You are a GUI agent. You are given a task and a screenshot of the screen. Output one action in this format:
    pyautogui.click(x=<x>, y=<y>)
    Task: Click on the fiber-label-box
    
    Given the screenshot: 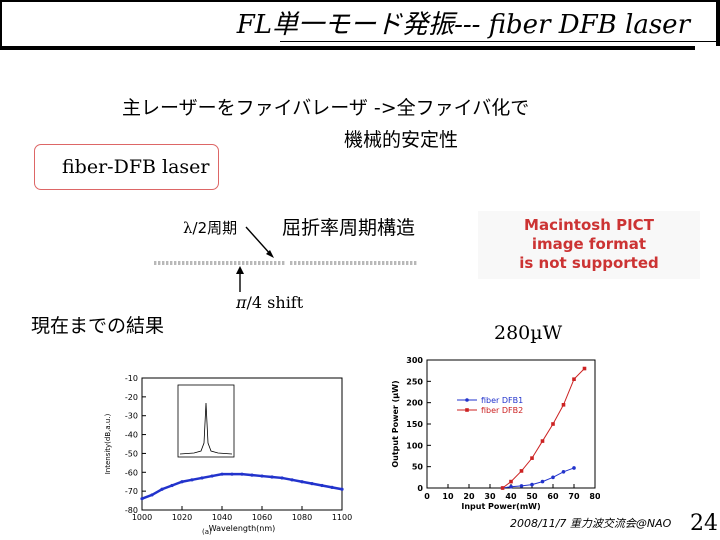 What is the action you would take?
    pyautogui.click(x=126, y=167)
    